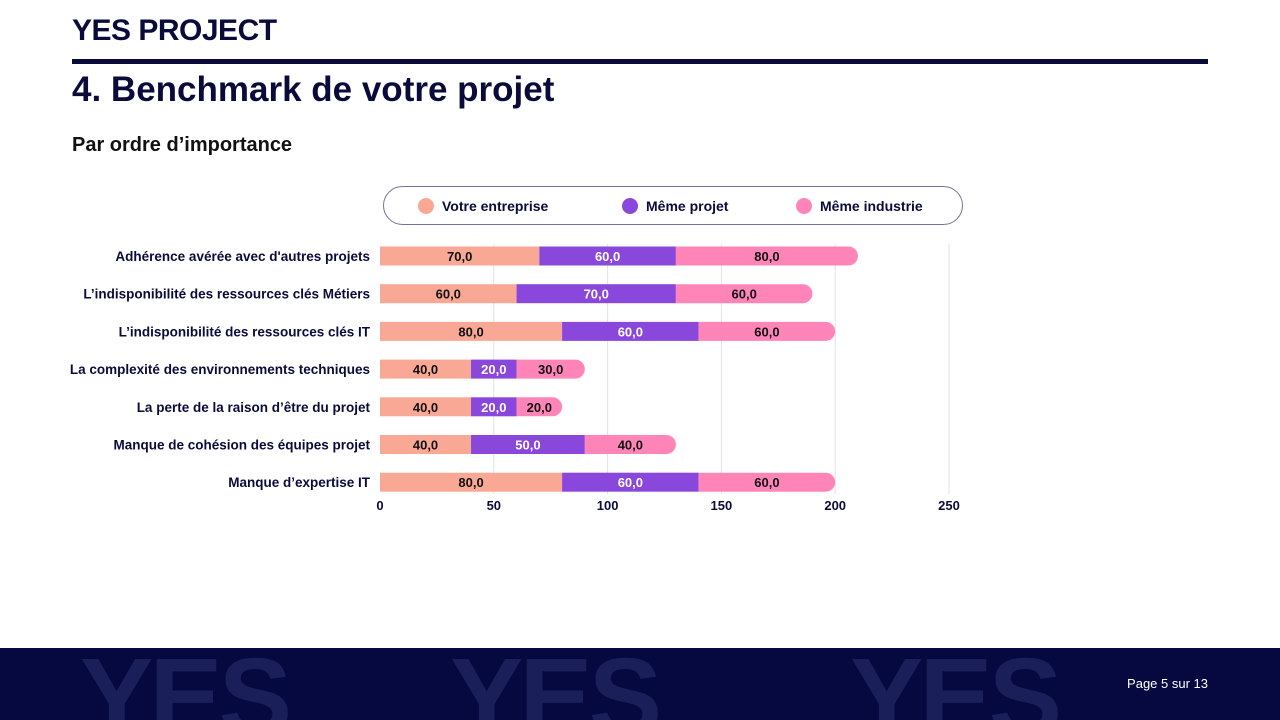  Describe the element at coordinates (241, 445) in the screenshot. I see `category-label: Manque de cohésion des équipes projet` at that location.